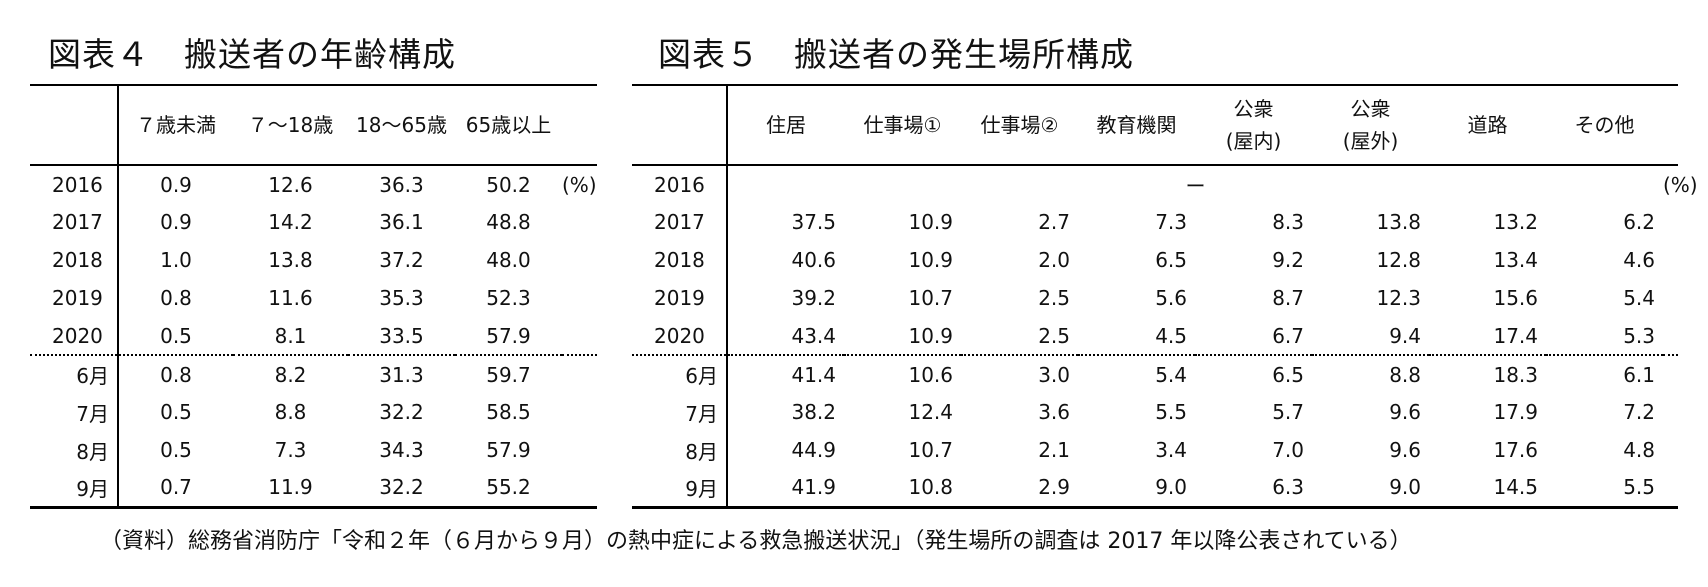  Describe the element at coordinates (680, 298) in the screenshot. I see `row-label: 2019` at that location.